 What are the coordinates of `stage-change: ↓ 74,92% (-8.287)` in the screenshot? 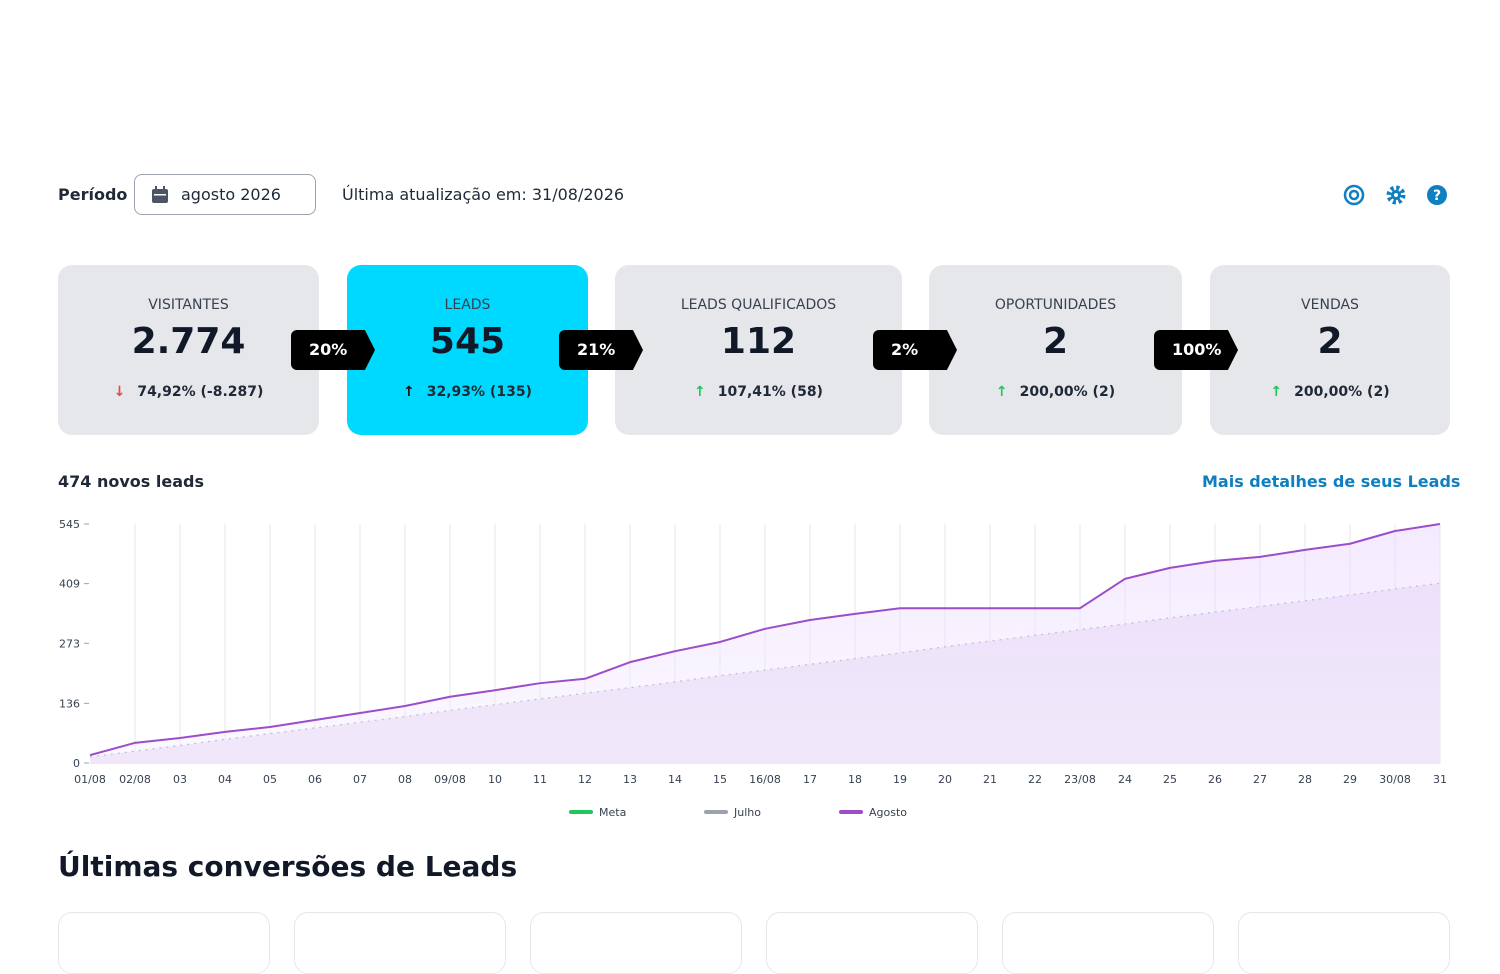 It's located at (188, 392).